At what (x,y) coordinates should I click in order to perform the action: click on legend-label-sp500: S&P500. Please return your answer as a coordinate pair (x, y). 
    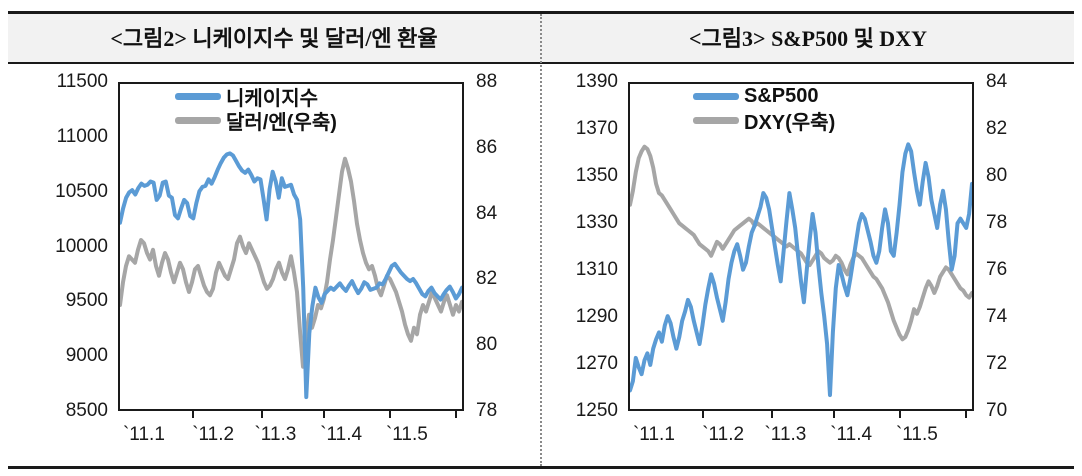
    Looking at the image, I should click on (781, 95).